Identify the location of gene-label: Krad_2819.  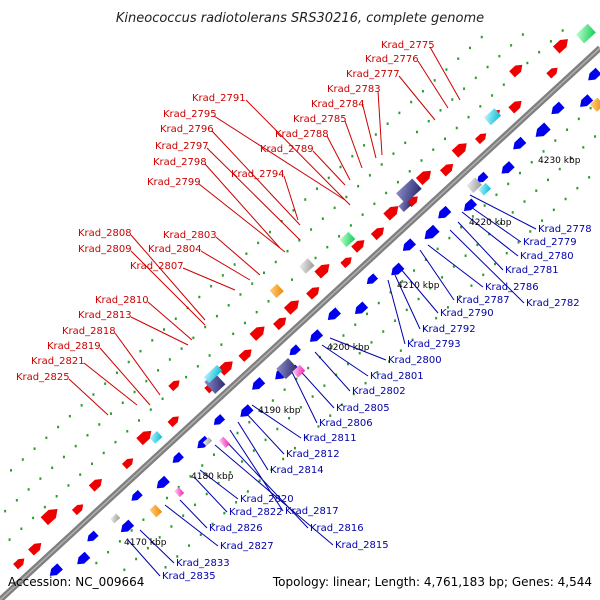
(74, 346).